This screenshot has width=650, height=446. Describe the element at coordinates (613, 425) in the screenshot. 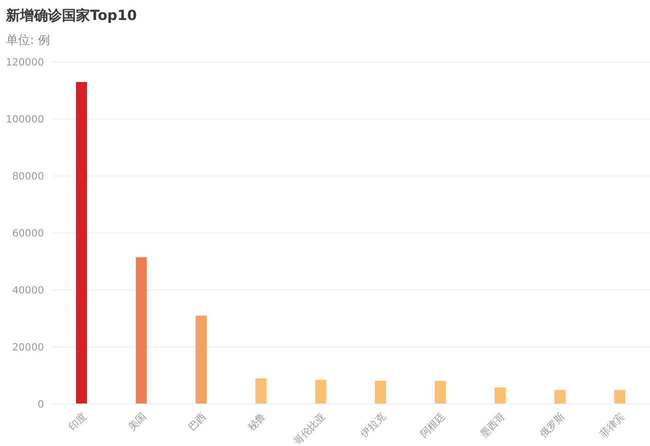

I see `x-tick-label: 菲律宾` at that location.